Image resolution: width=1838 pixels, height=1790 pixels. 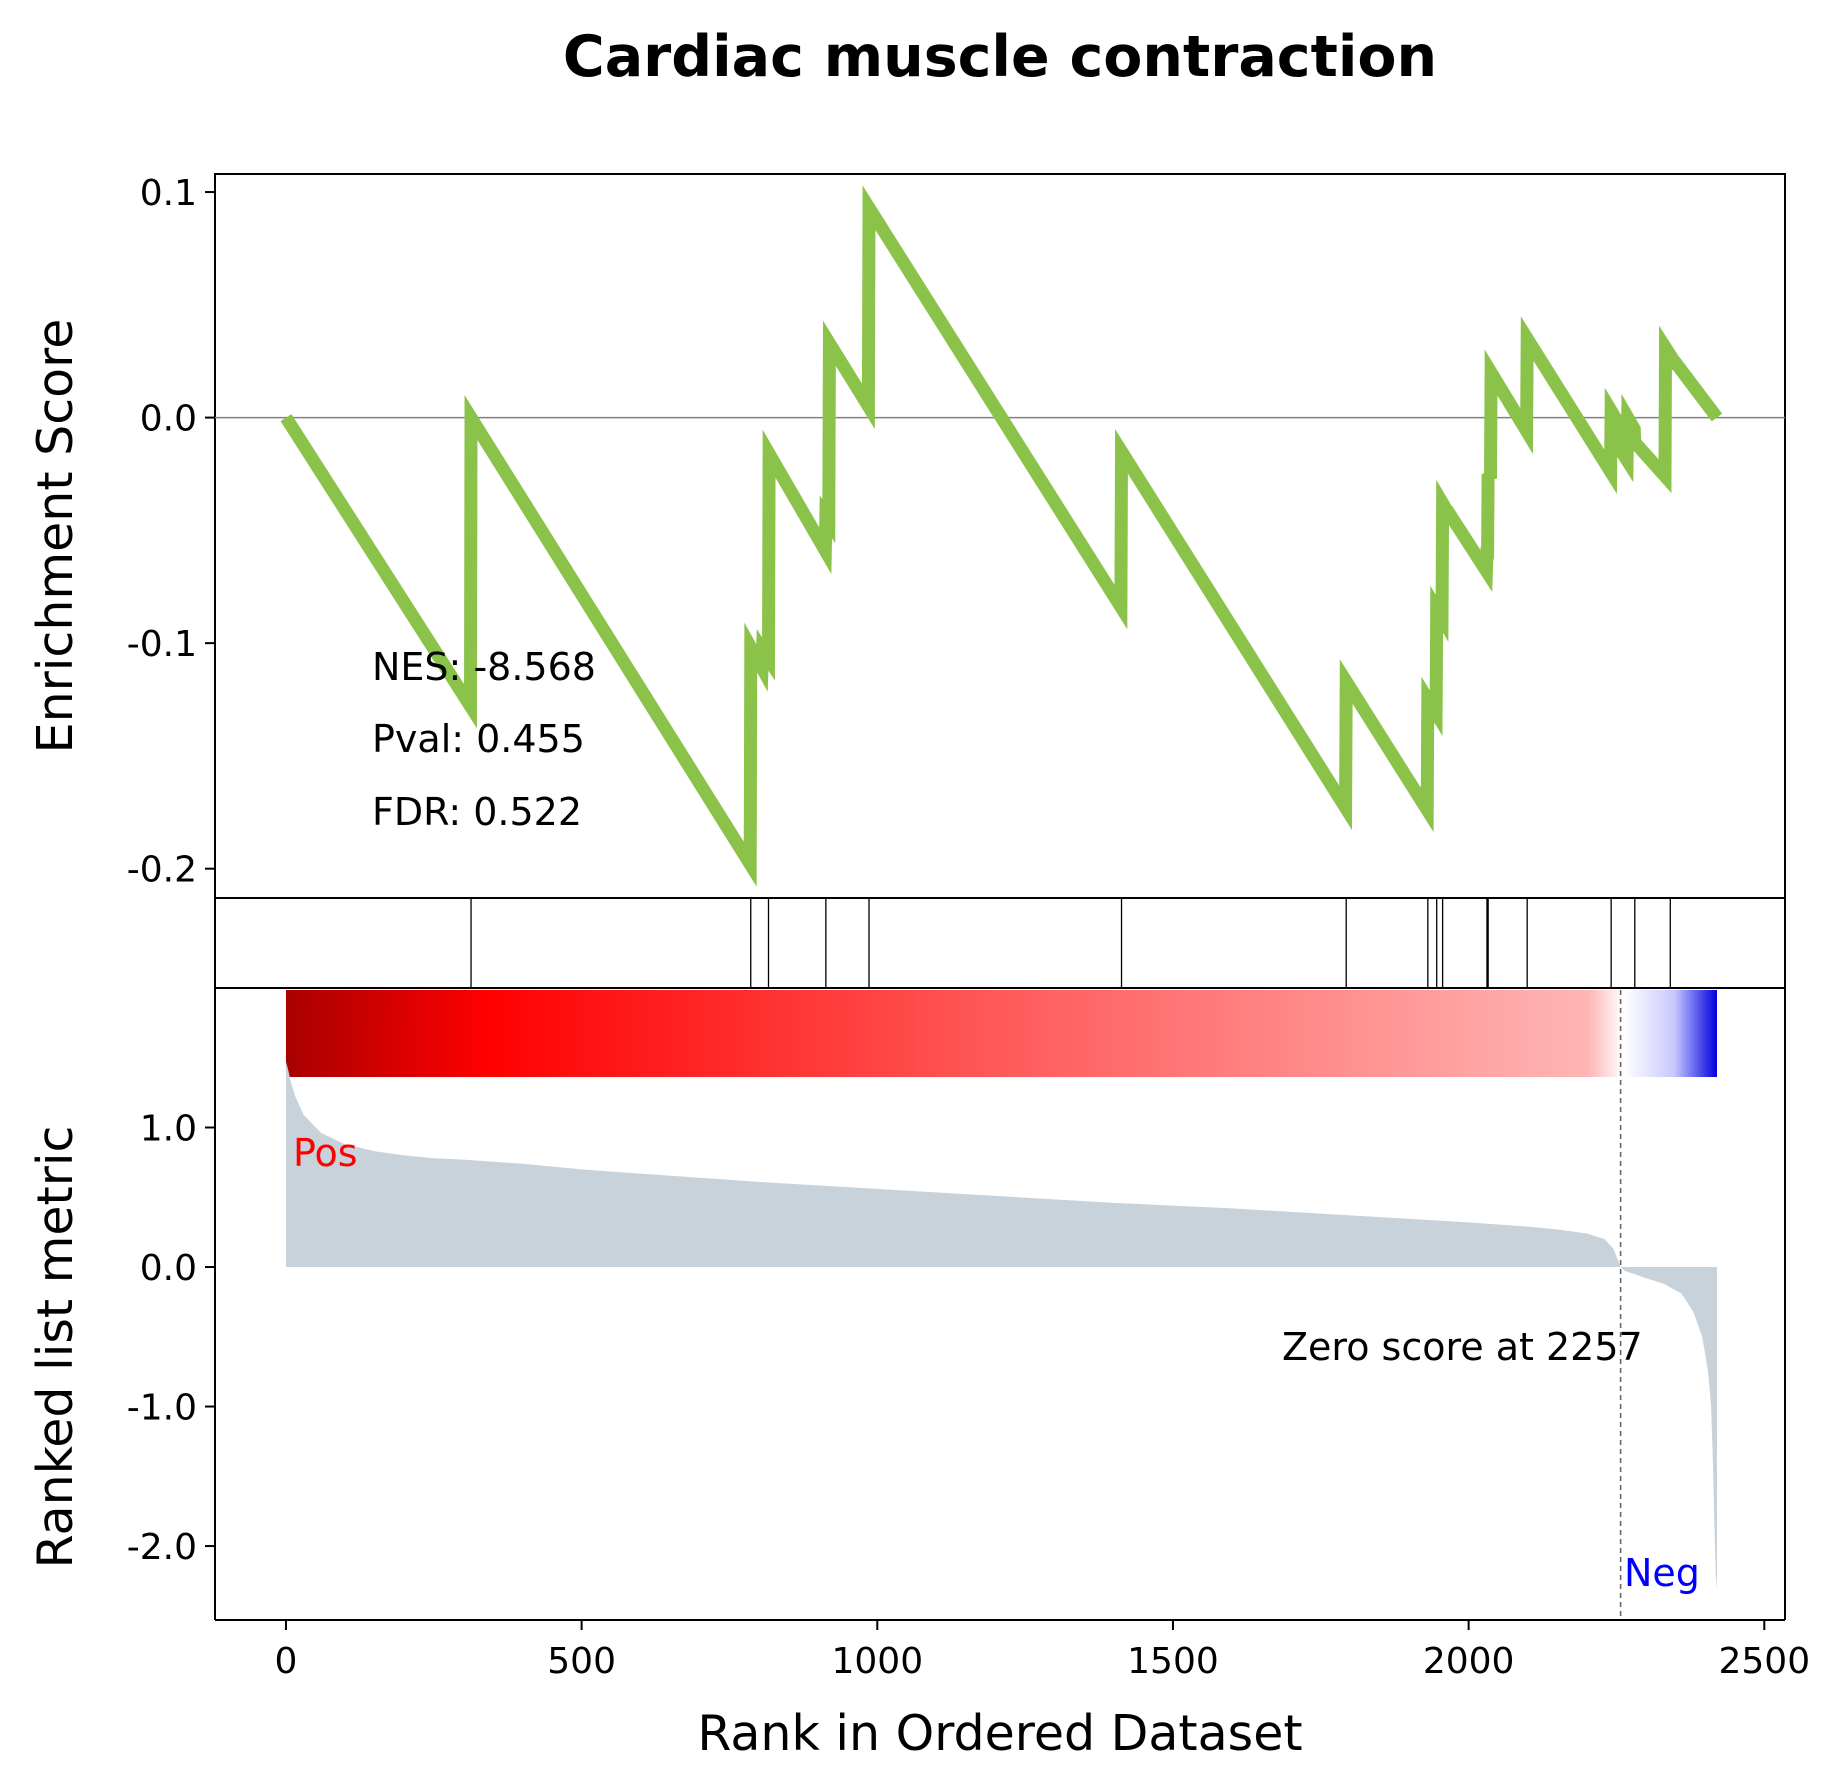 What do you see at coordinates (162, 1547) in the screenshot?
I see `metric-ytick-label: -2.0` at bounding box center [162, 1547].